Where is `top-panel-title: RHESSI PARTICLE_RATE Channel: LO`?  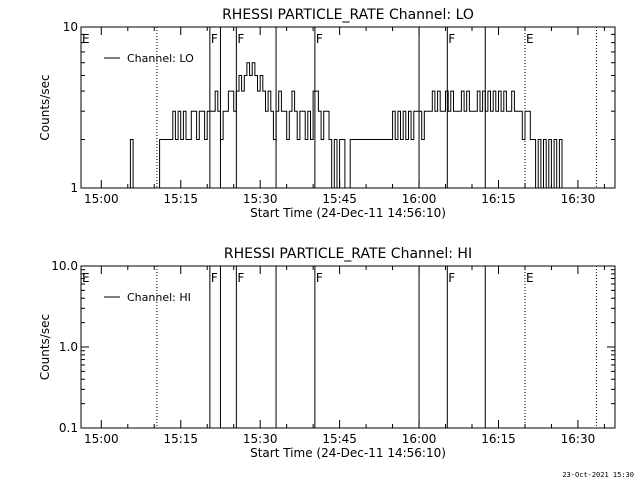 top-panel-title: RHESSI PARTICLE_RATE Channel: LO is located at coordinates (348, 15).